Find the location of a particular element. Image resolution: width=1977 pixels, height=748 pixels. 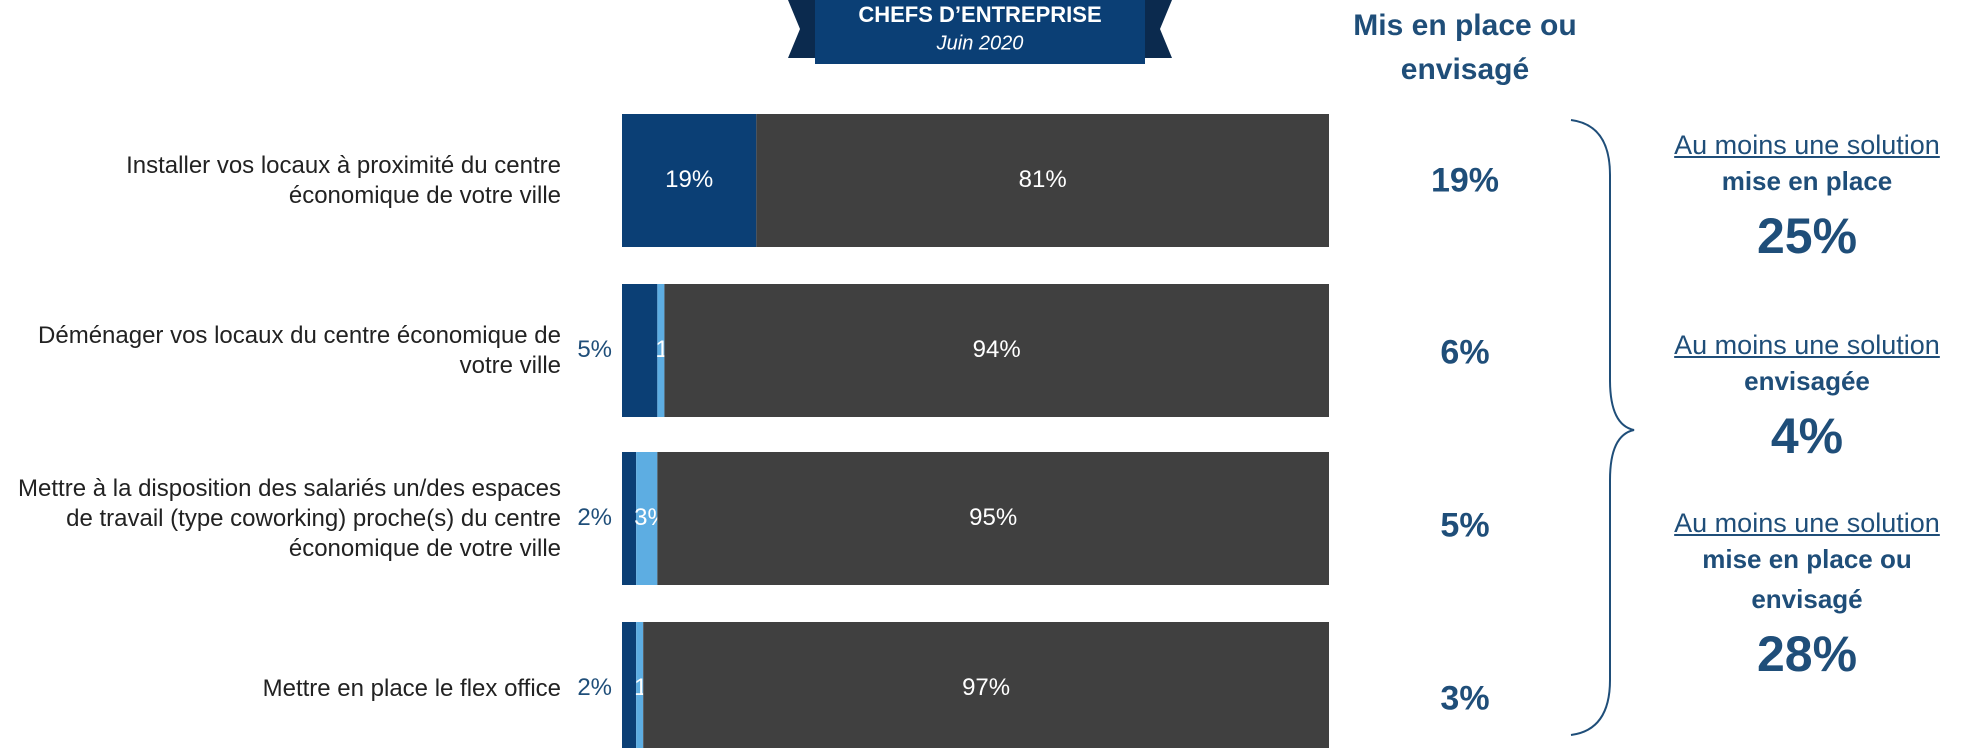

summary-label: mise en place is located at coordinates (1807, 181).